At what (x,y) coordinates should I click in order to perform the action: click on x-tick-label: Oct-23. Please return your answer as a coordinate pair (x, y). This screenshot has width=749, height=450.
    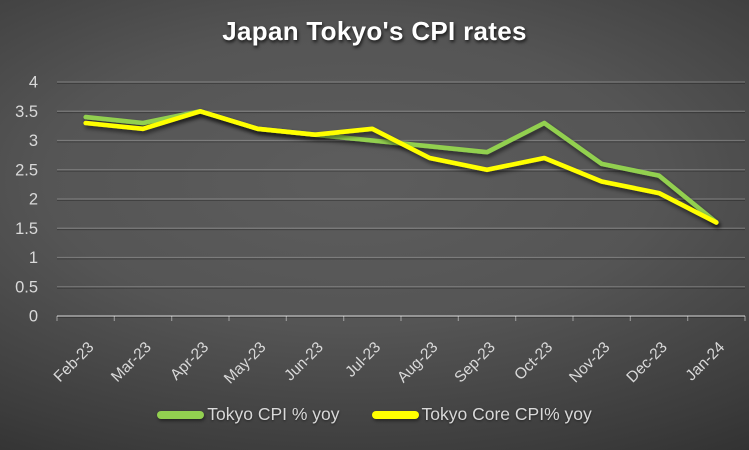
    Looking at the image, I should click on (533, 361).